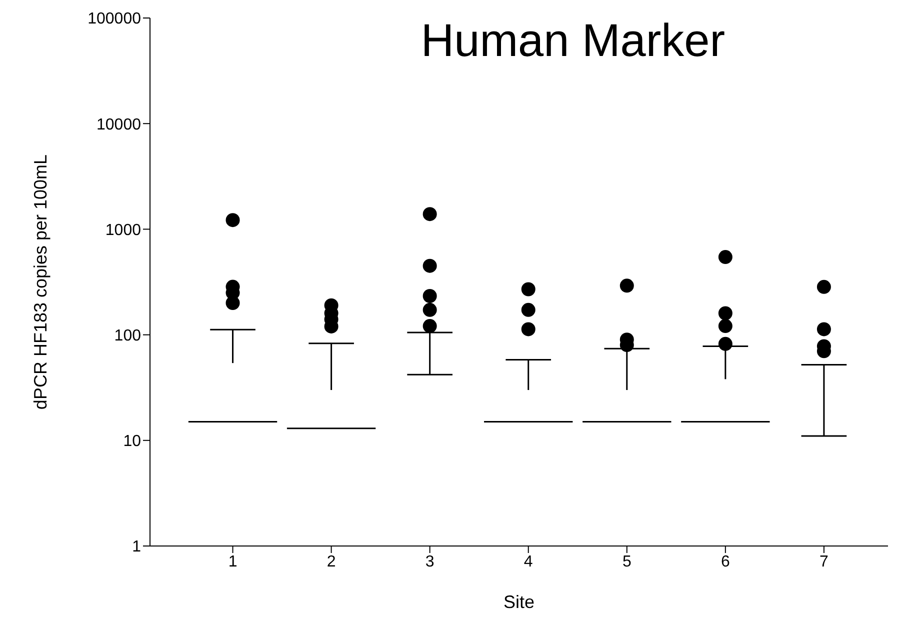 This screenshot has height=631, width=903. I want to click on x-tick-label: 2, so click(331, 561).